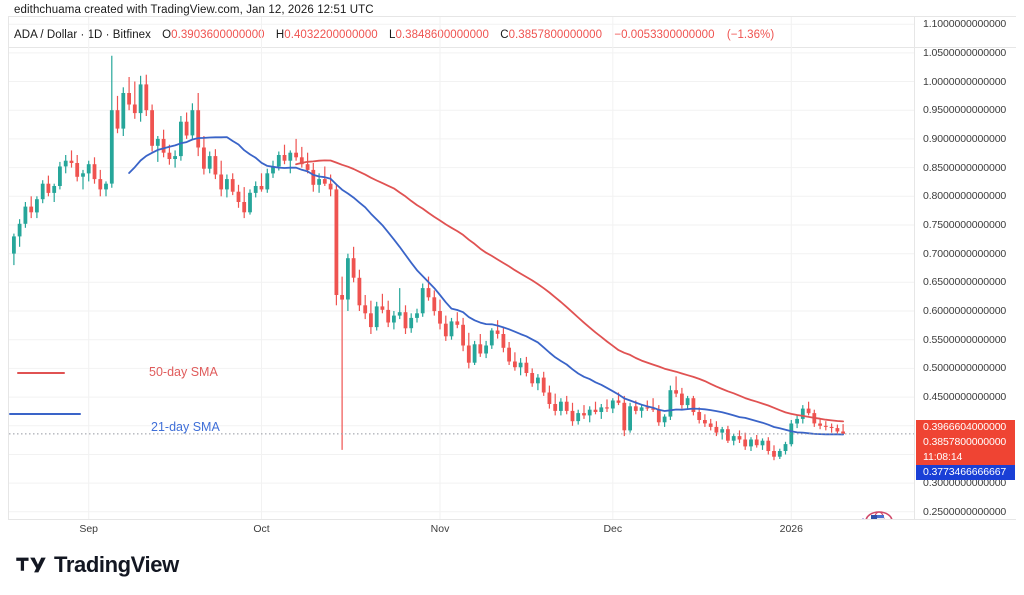 This screenshot has height=595, width=1024. I want to click on open-key: O, so click(167, 35).